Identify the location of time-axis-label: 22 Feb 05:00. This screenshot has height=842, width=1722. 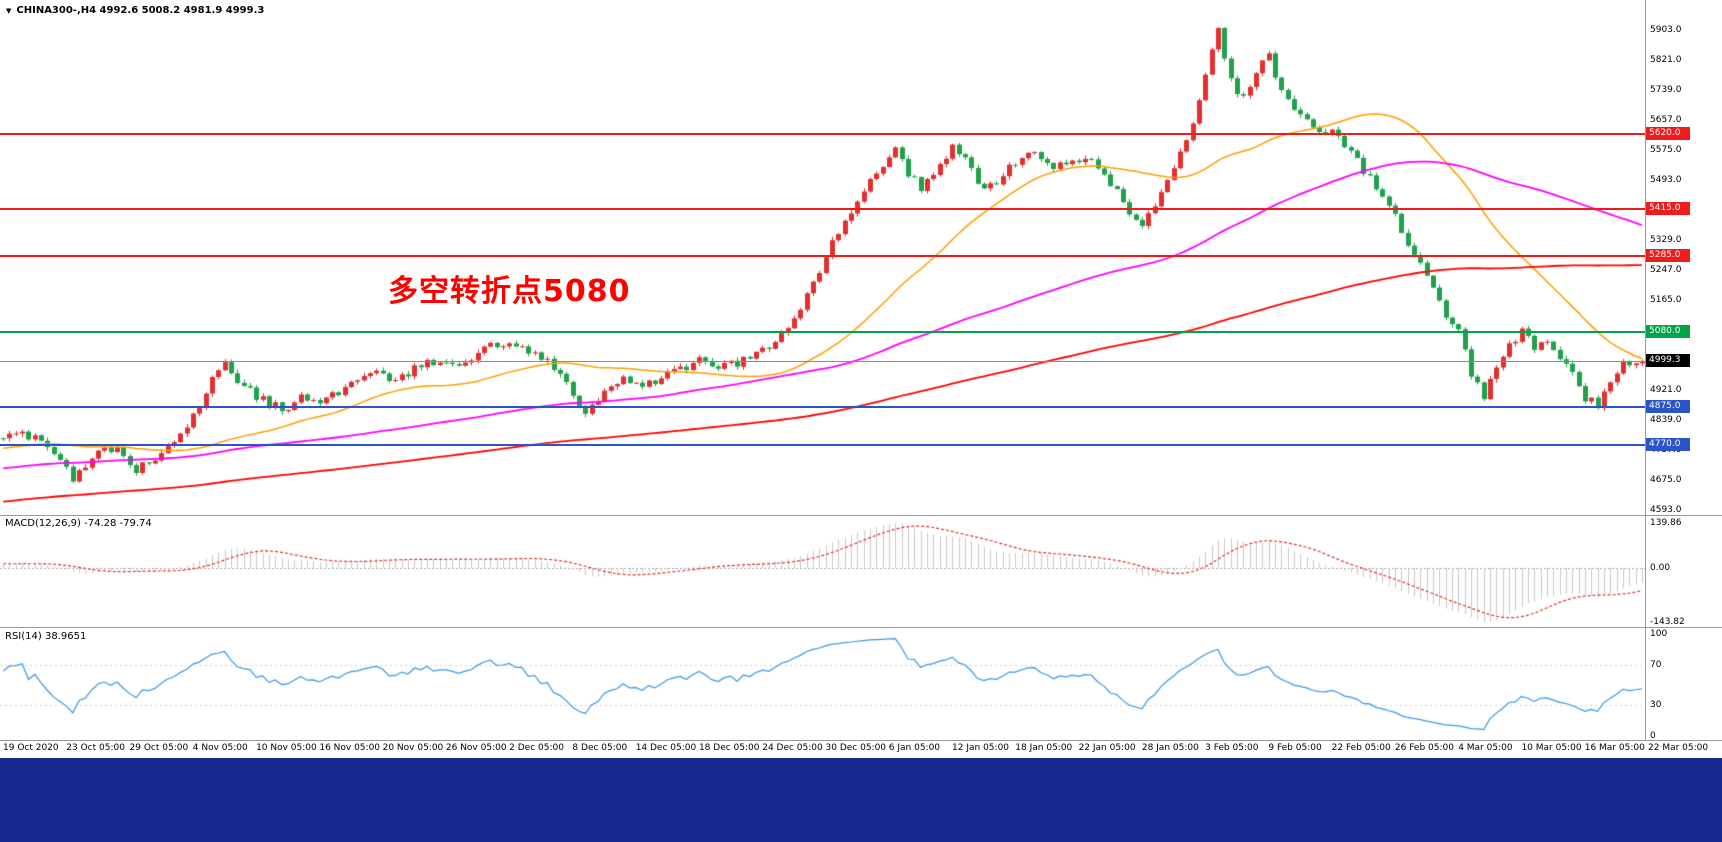
(1361, 748).